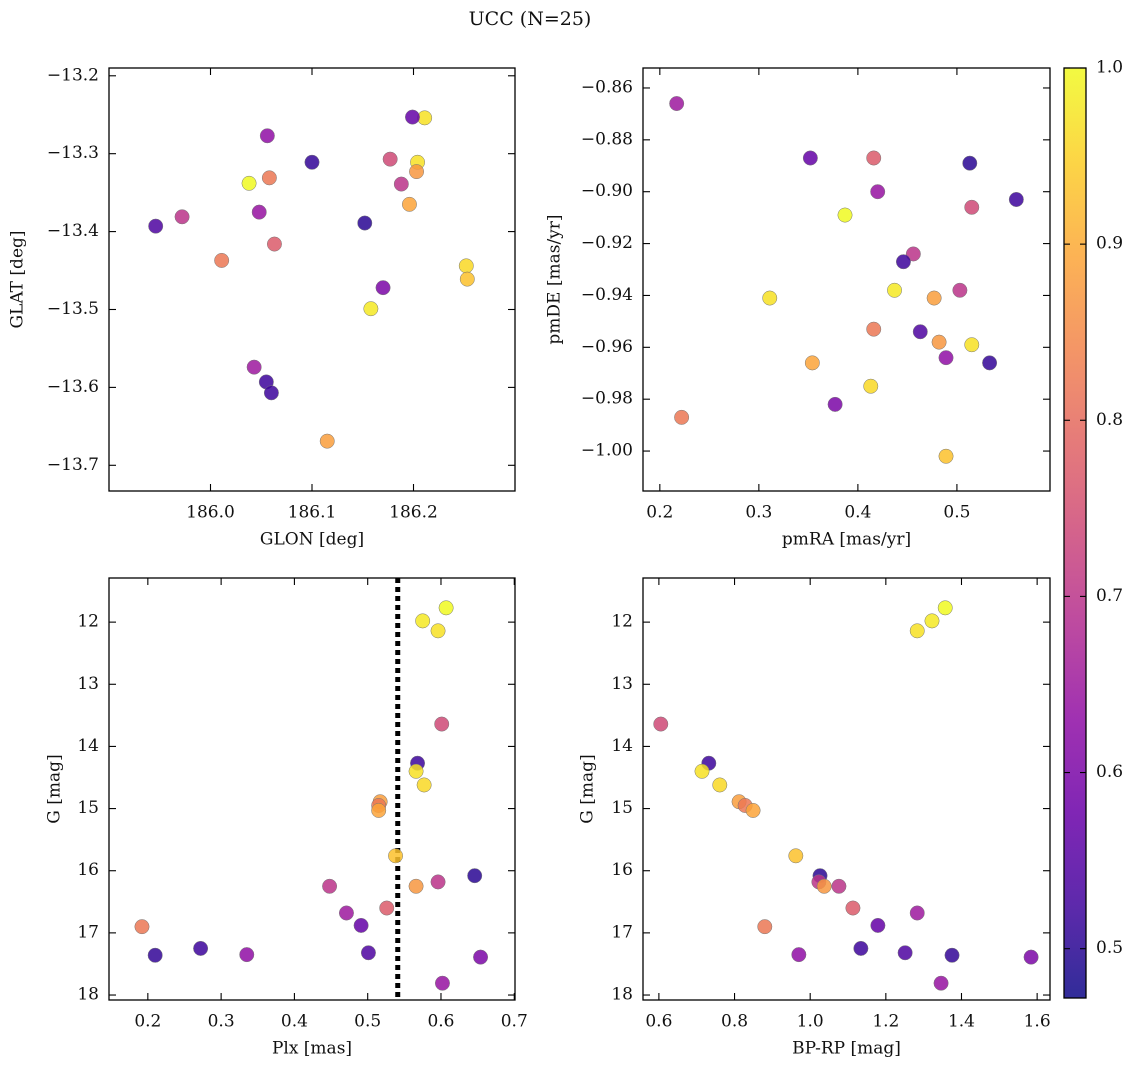 Image resolution: width=1136 pixels, height=1067 pixels. What do you see at coordinates (961, 1022) in the screenshot?
I see `x-tick-label: 1.4` at bounding box center [961, 1022].